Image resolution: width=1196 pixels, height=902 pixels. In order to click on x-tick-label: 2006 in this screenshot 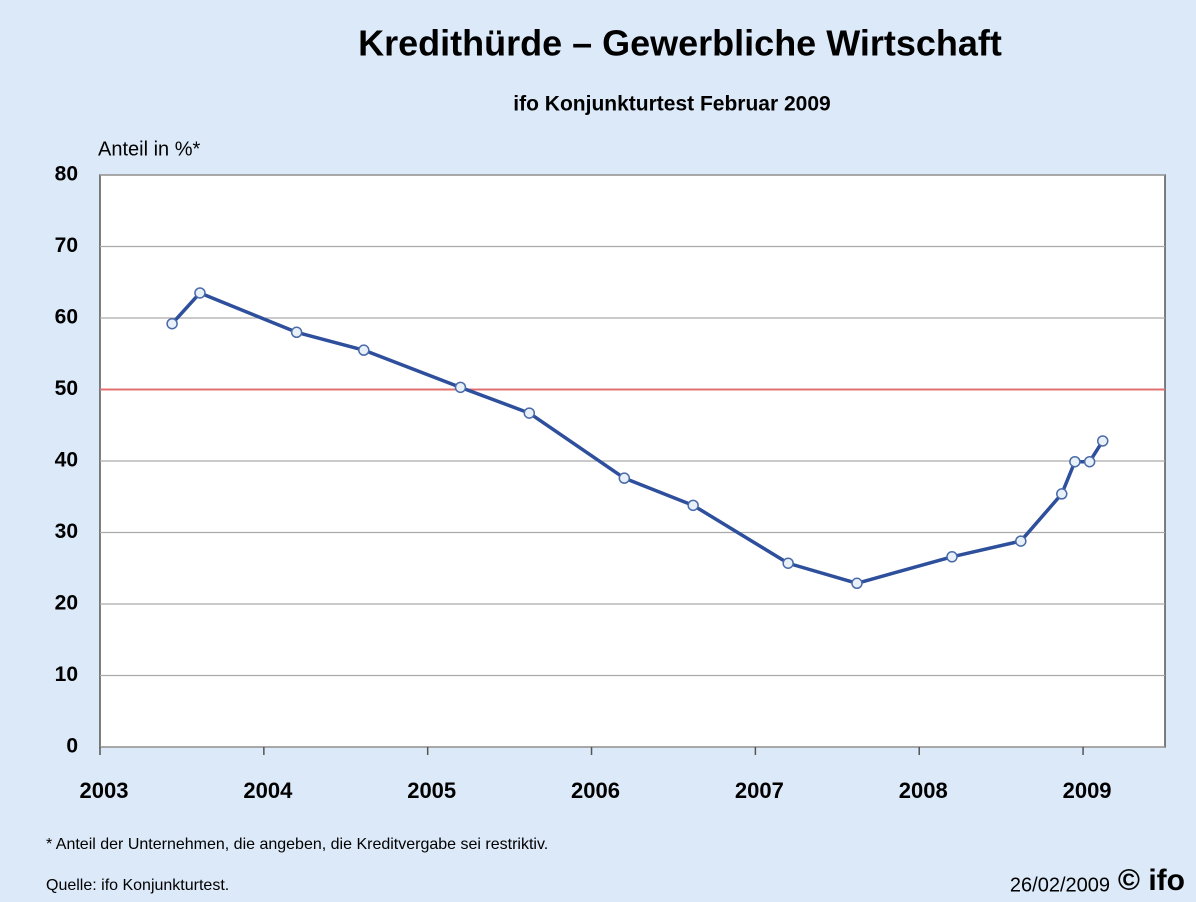, I will do `click(595, 790)`.